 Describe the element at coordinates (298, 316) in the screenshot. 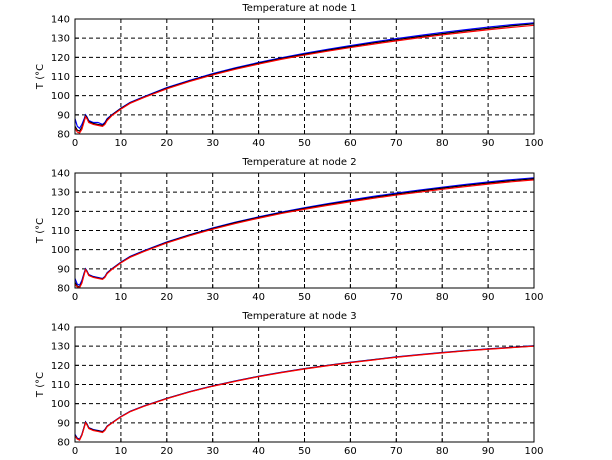

I see `chart-title: Temperature at node 3` at that location.